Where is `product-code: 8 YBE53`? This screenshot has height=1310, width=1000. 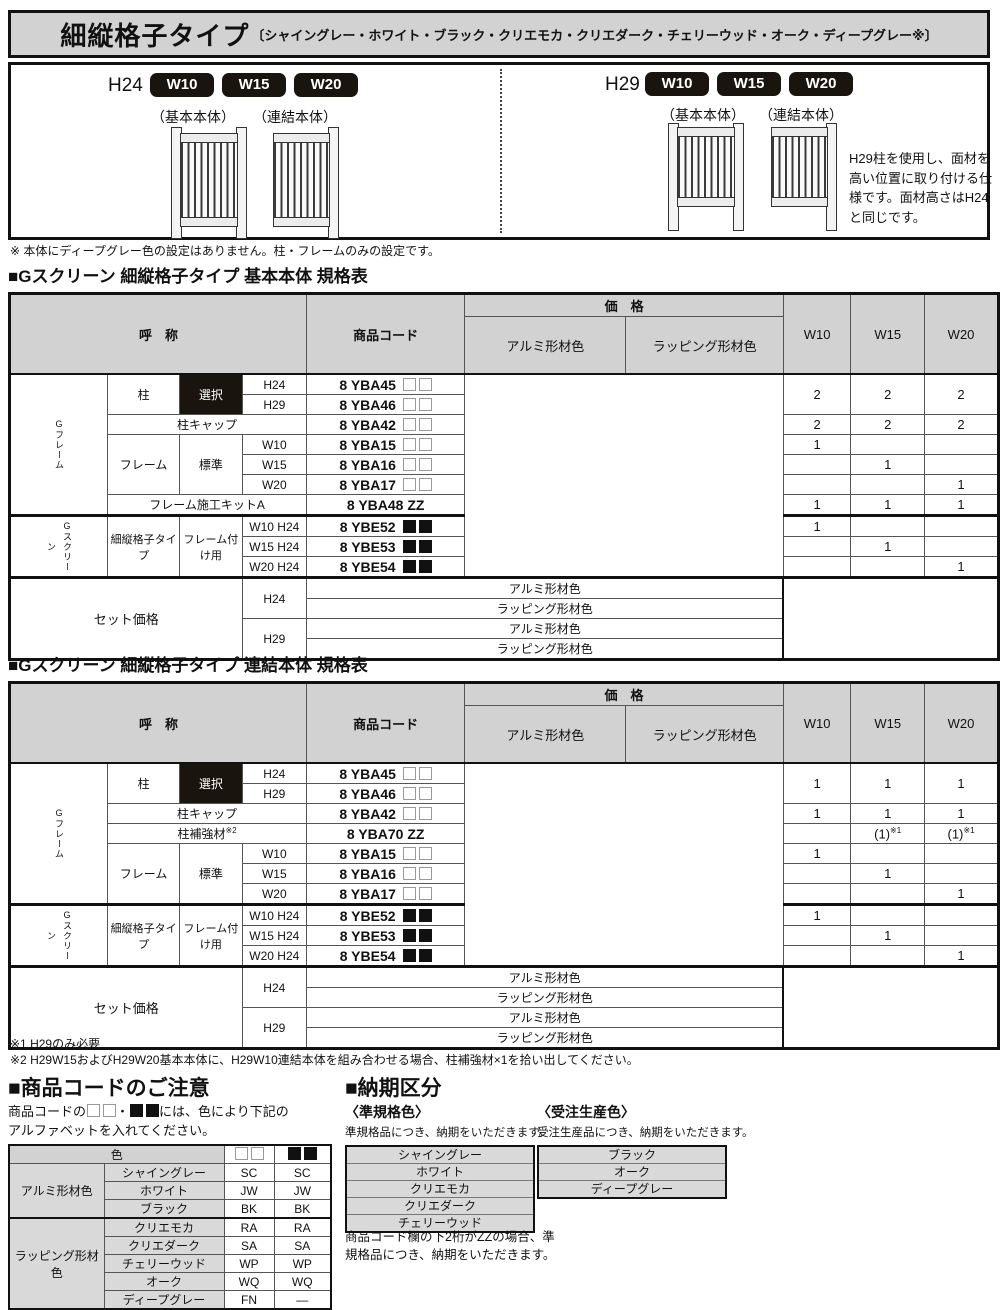 product-code: 8 YBE53 is located at coordinates (386, 935).